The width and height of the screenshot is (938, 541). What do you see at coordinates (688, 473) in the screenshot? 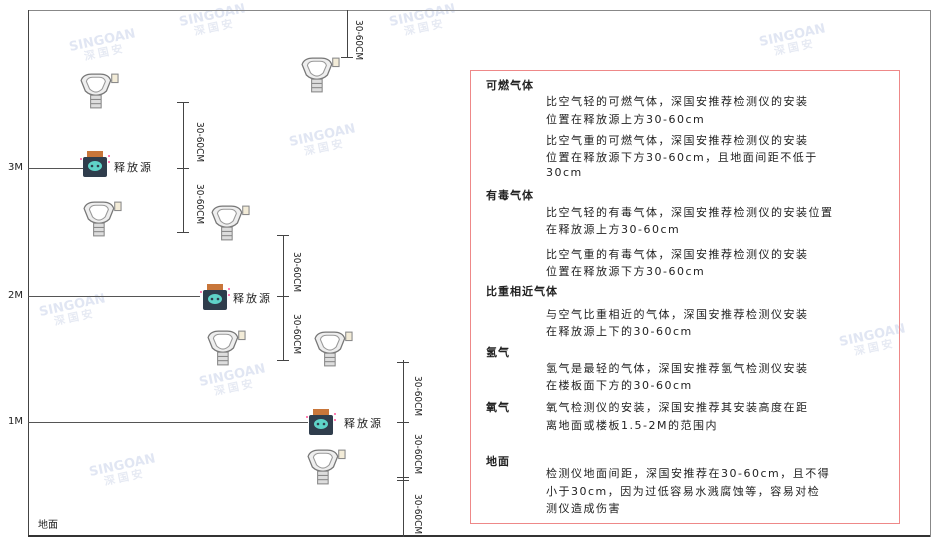
I see `note-line: 检测仪地面间距，深国安推荐在30-60cm，且不得` at bounding box center [688, 473].